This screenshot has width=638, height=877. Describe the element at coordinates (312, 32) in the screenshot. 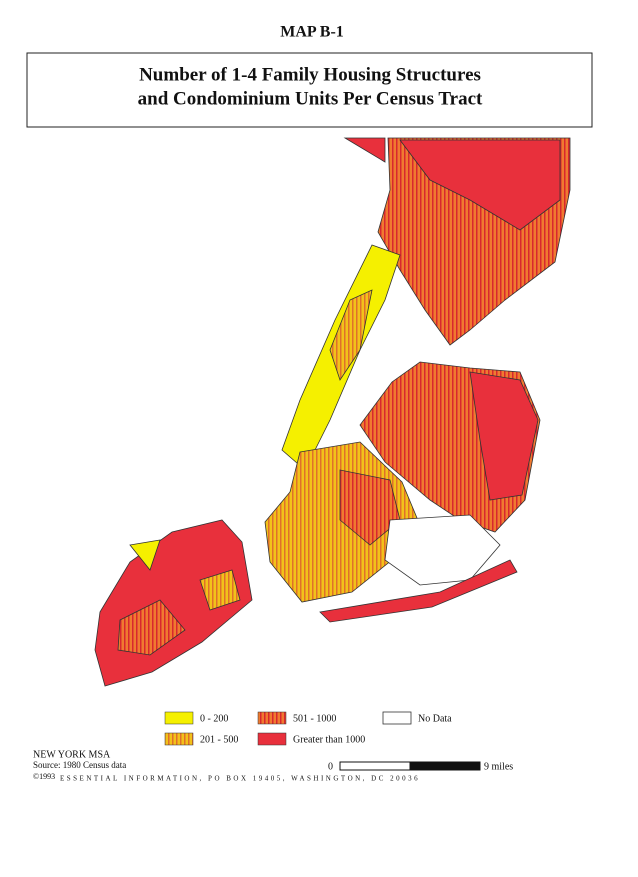

I see `map-label: MAP B-1` at that location.